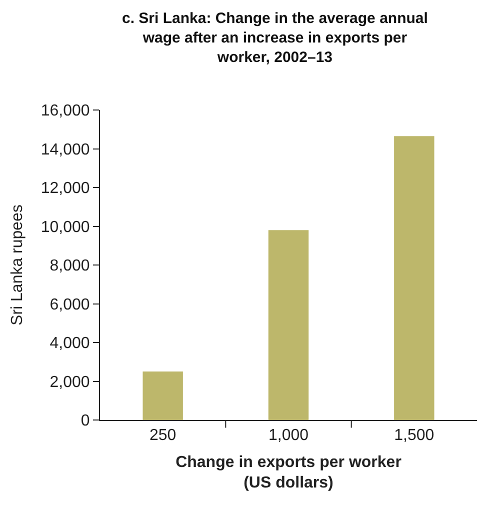 Image resolution: width=491 pixels, height=510 pixels. Describe the element at coordinates (162, 435) in the screenshot. I see `x-tick-label: 250` at that location.